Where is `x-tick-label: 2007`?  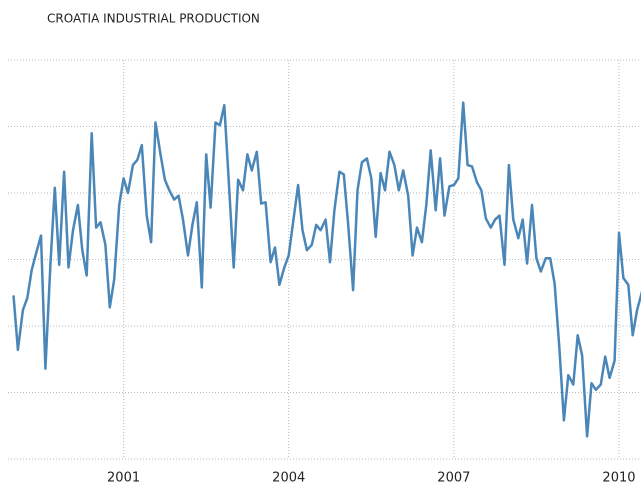 x-tick-label: 2007 is located at coordinates (453, 478).